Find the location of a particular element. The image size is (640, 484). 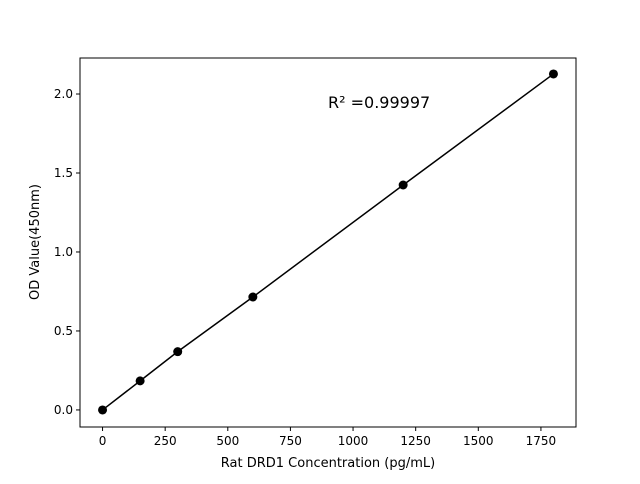

x-tick-label: 0 is located at coordinates (103, 441).